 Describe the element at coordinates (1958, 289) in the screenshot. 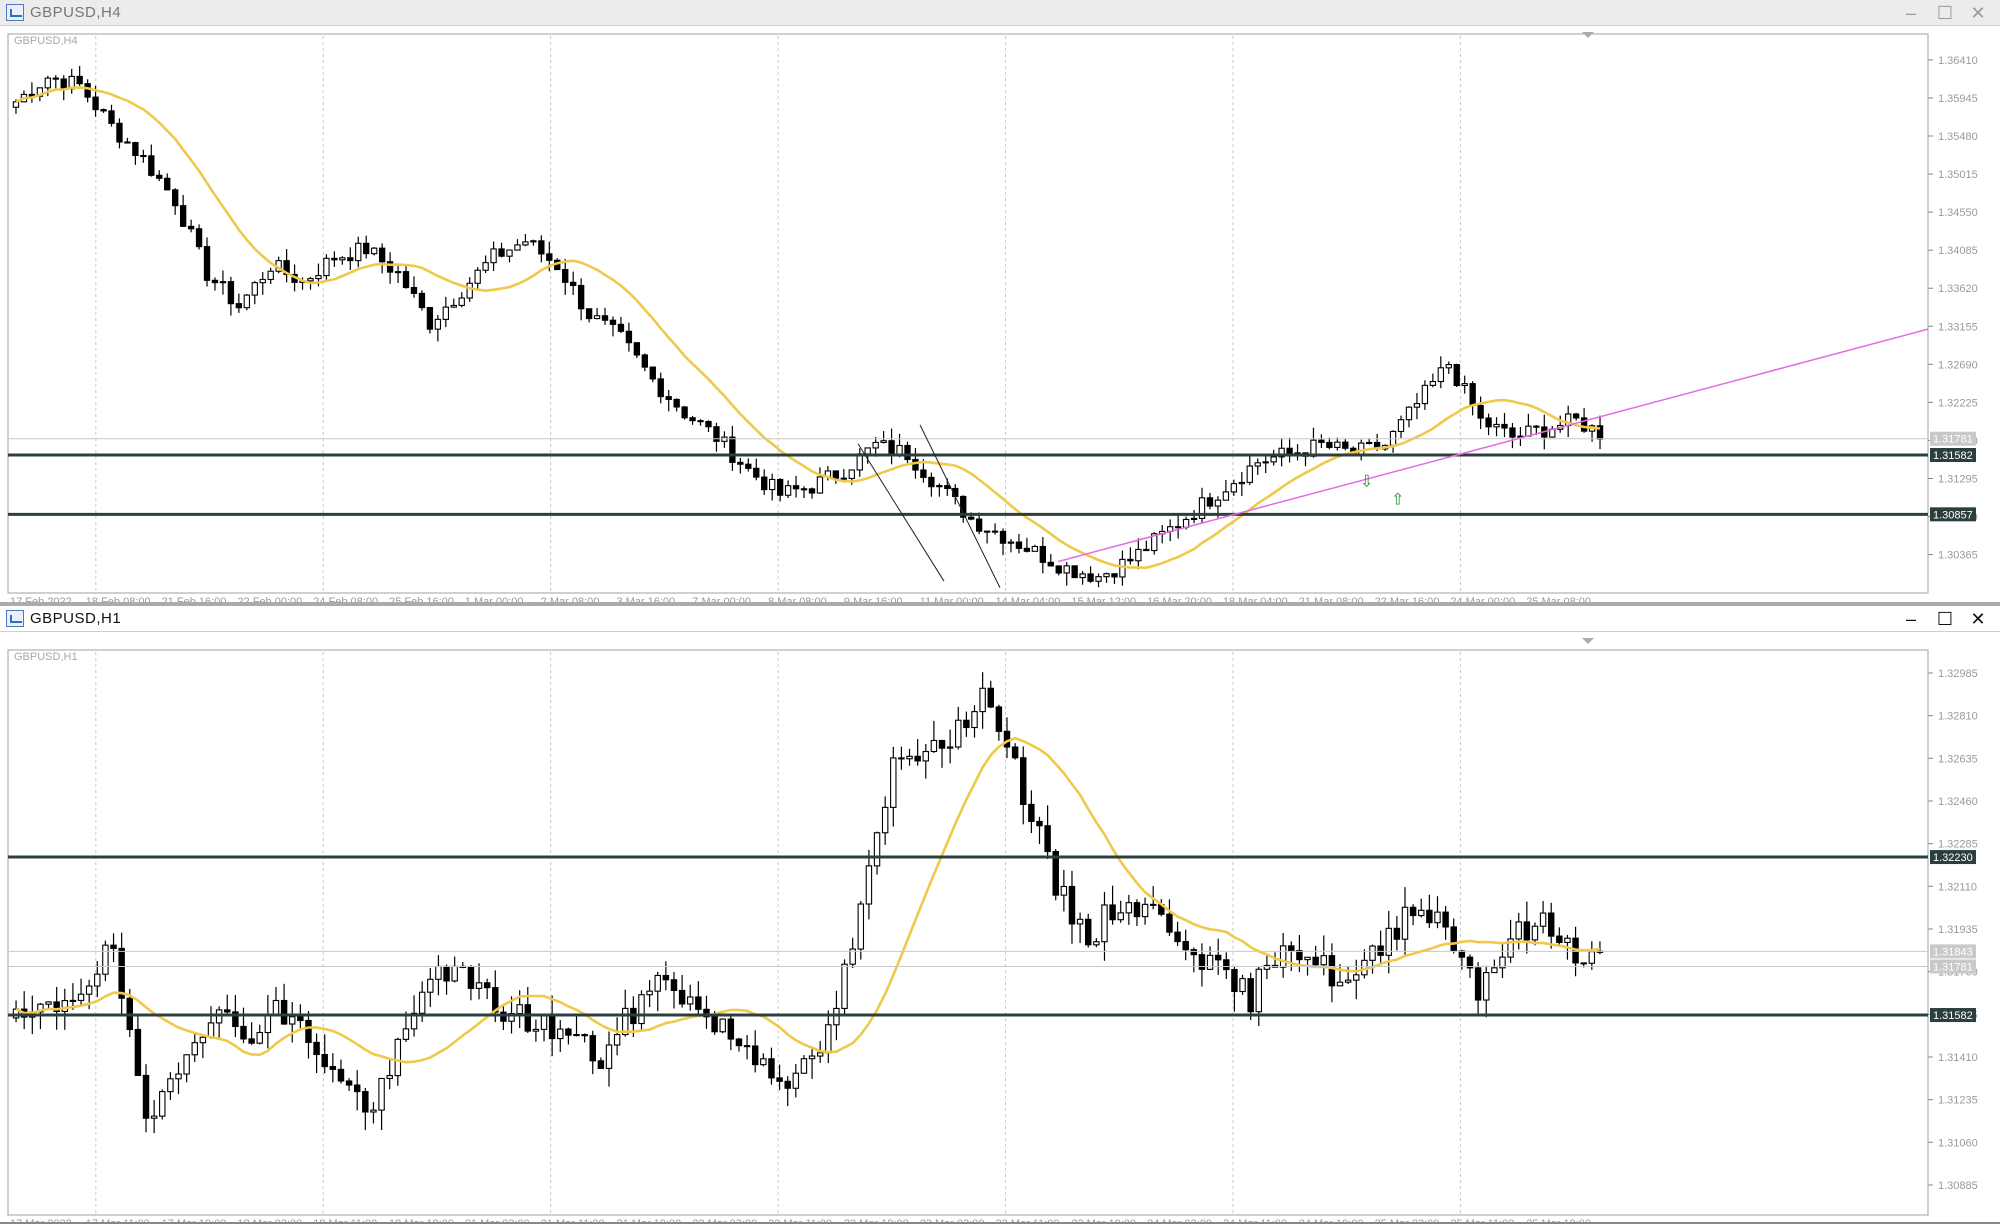

I see `y-tick-label: 1.33620` at that location.